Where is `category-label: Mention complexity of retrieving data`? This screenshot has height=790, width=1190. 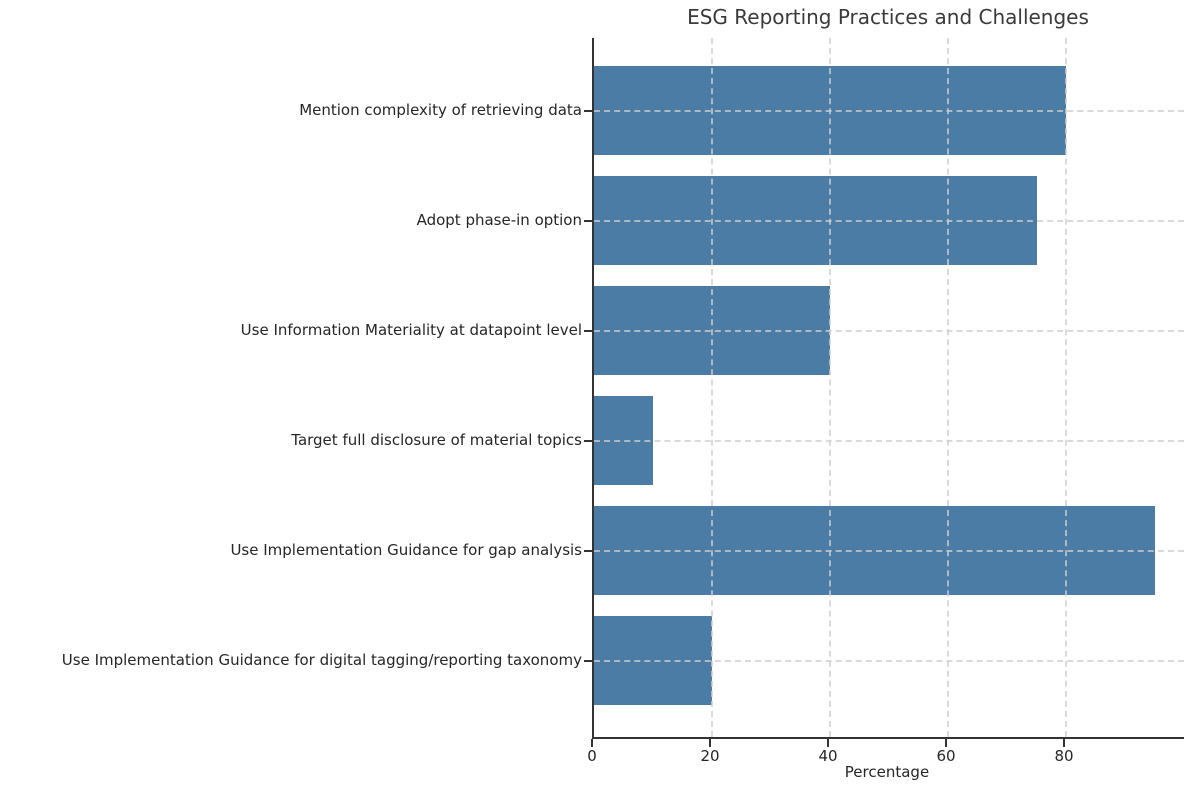
category-label: Mention complexity of retrieving data is located at coordinates (440, 109).